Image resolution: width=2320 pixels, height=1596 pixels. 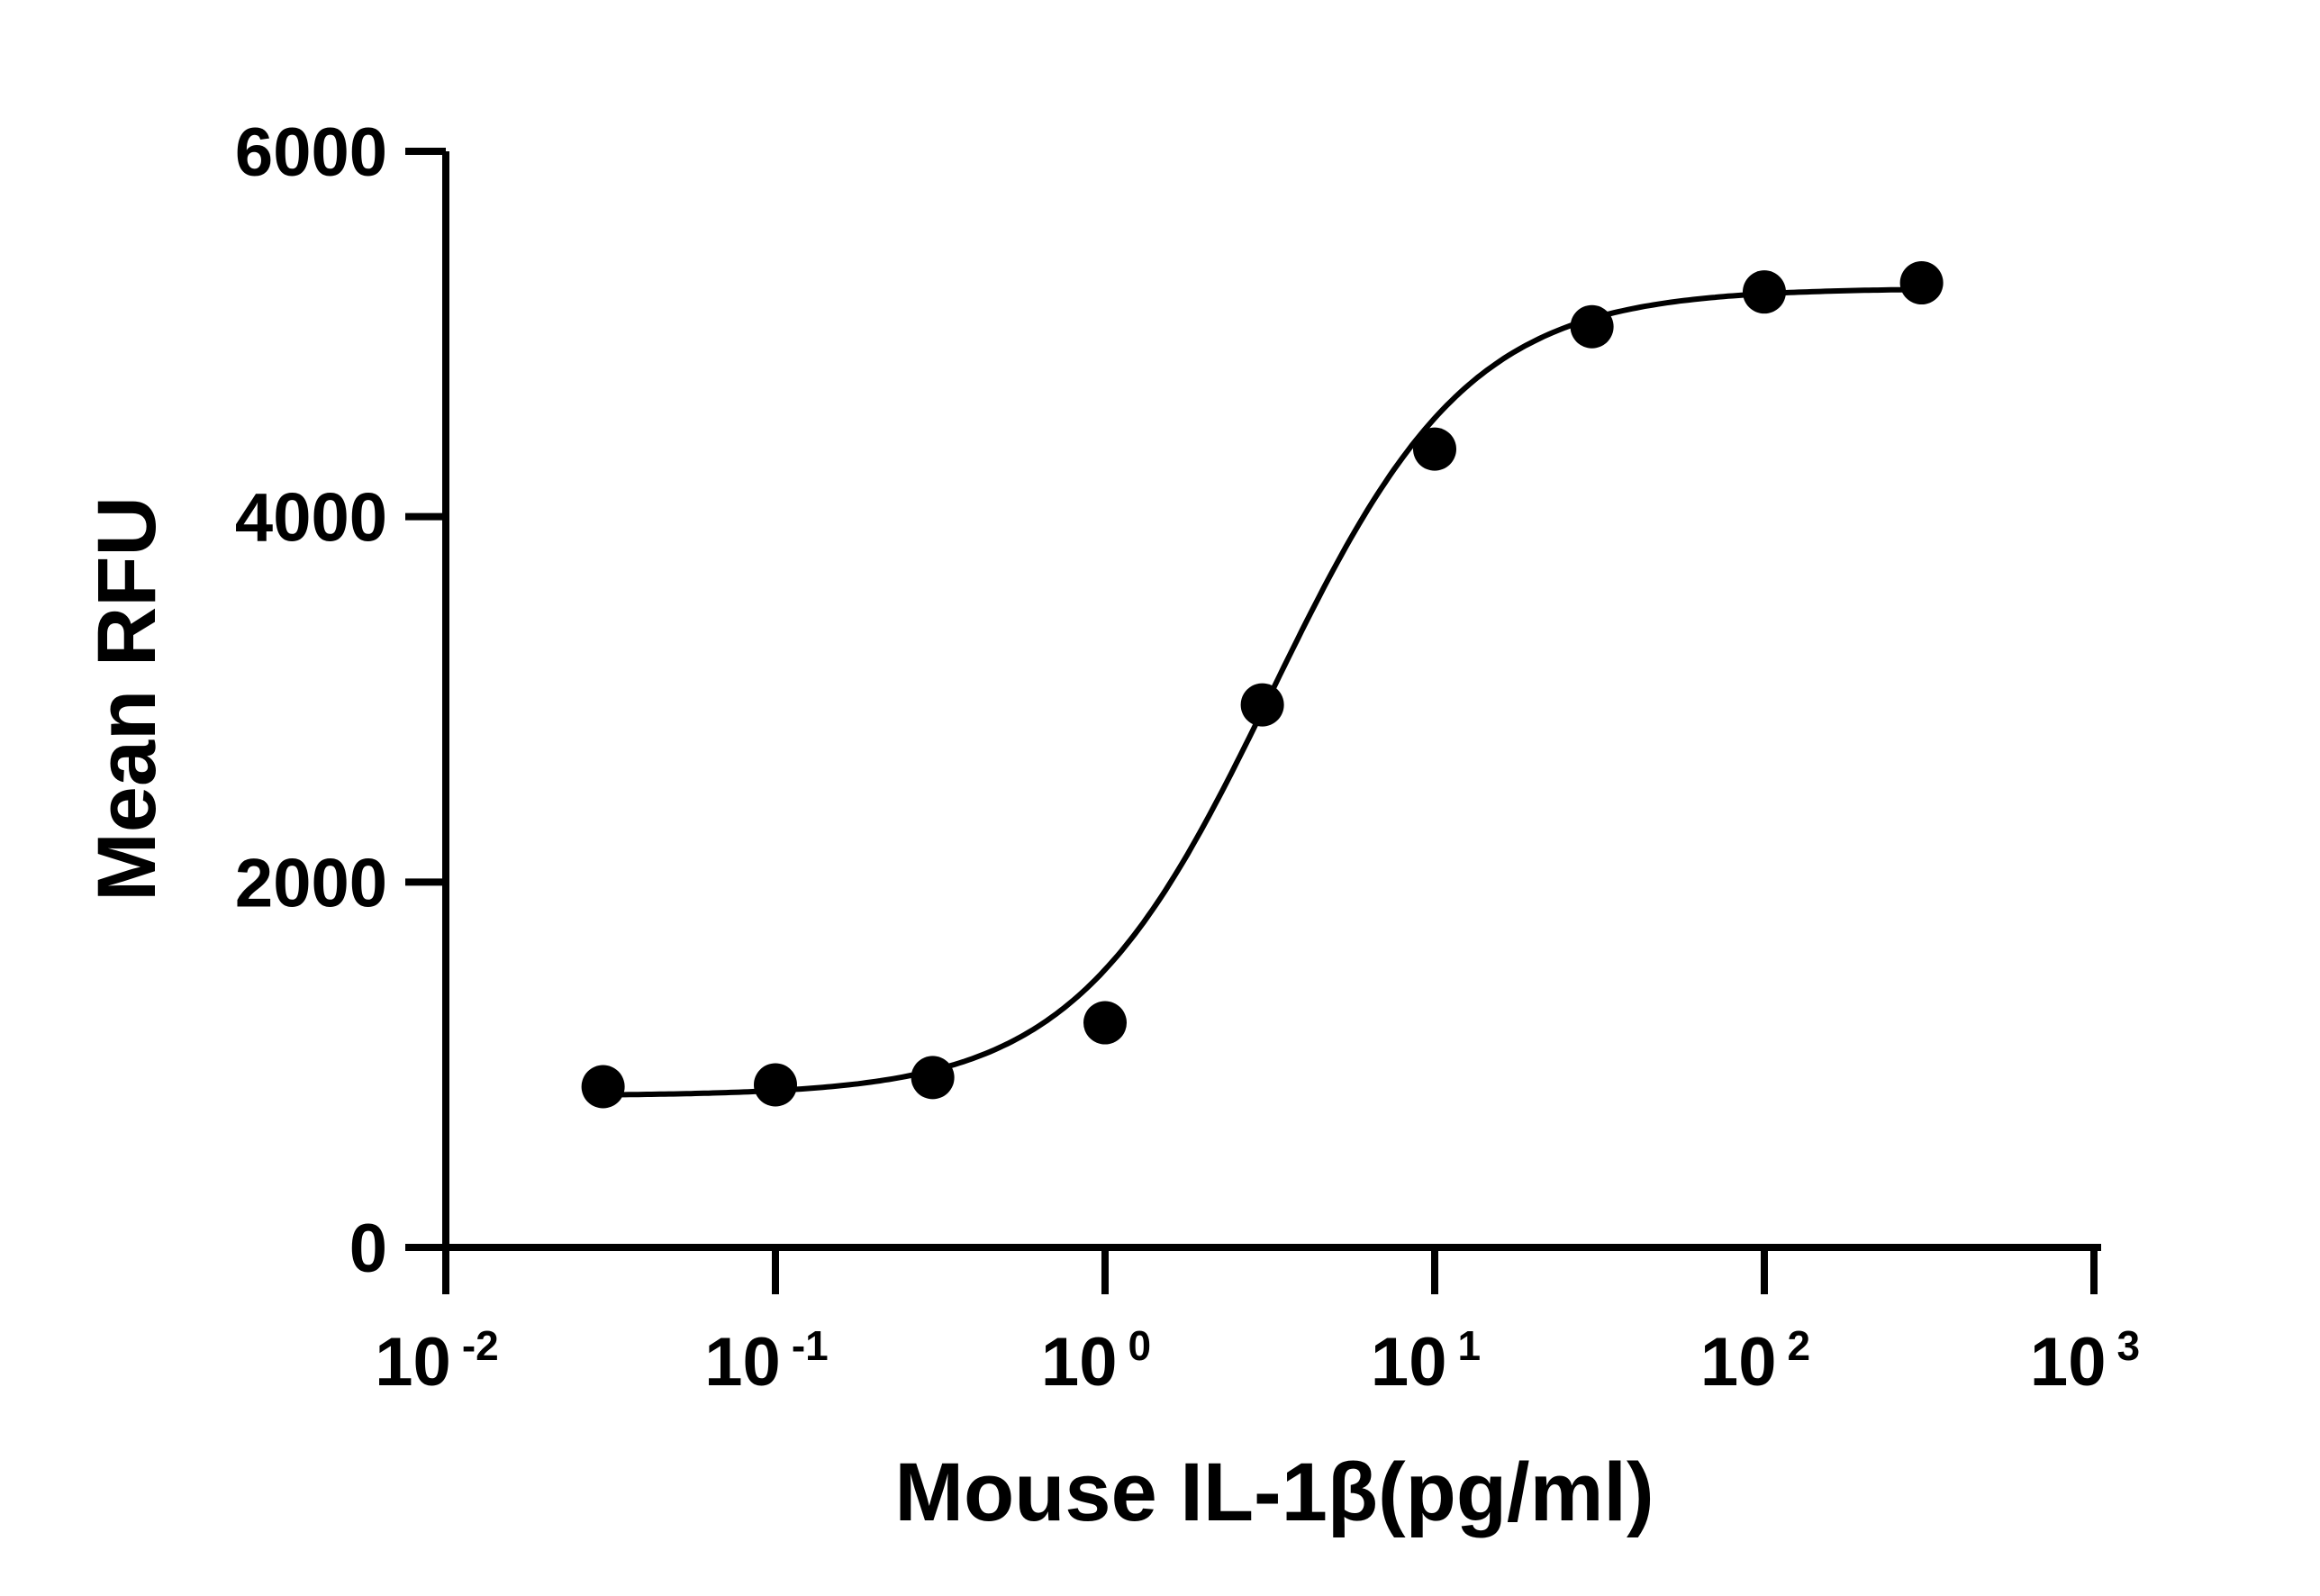 I want to click on x-tick-exponent: -1, so click(x=810, y=1345).